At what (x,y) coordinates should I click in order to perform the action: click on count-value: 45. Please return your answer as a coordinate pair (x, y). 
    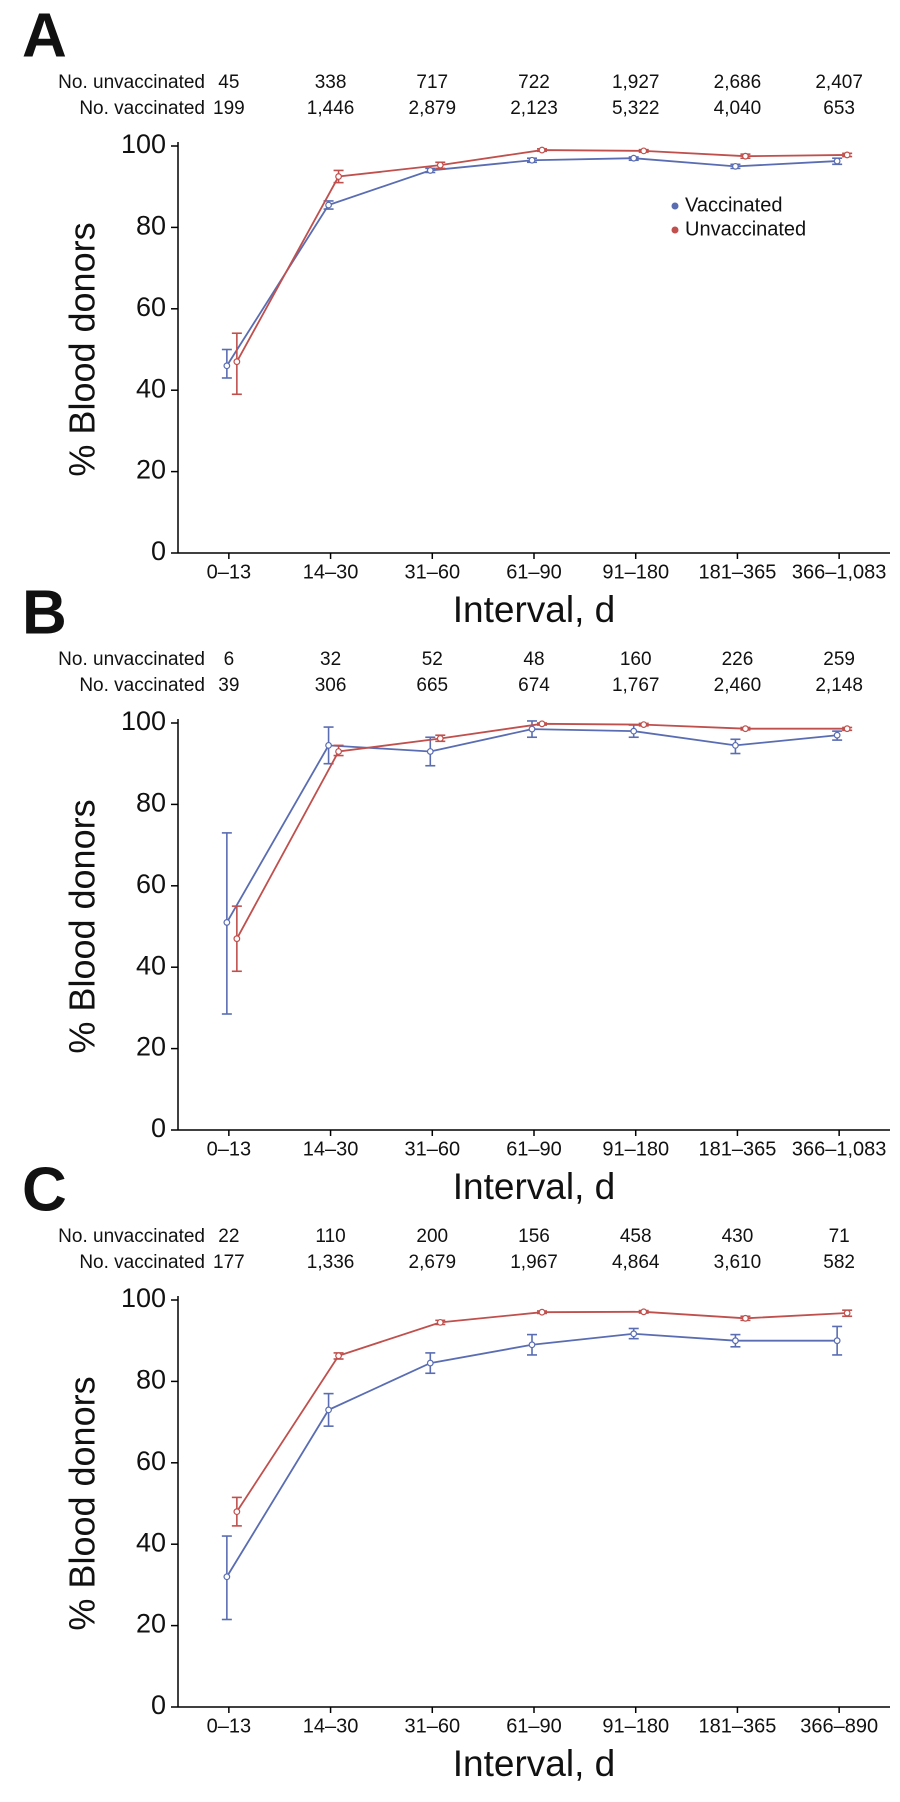
    Looking at the image, I should click on (228, 82).